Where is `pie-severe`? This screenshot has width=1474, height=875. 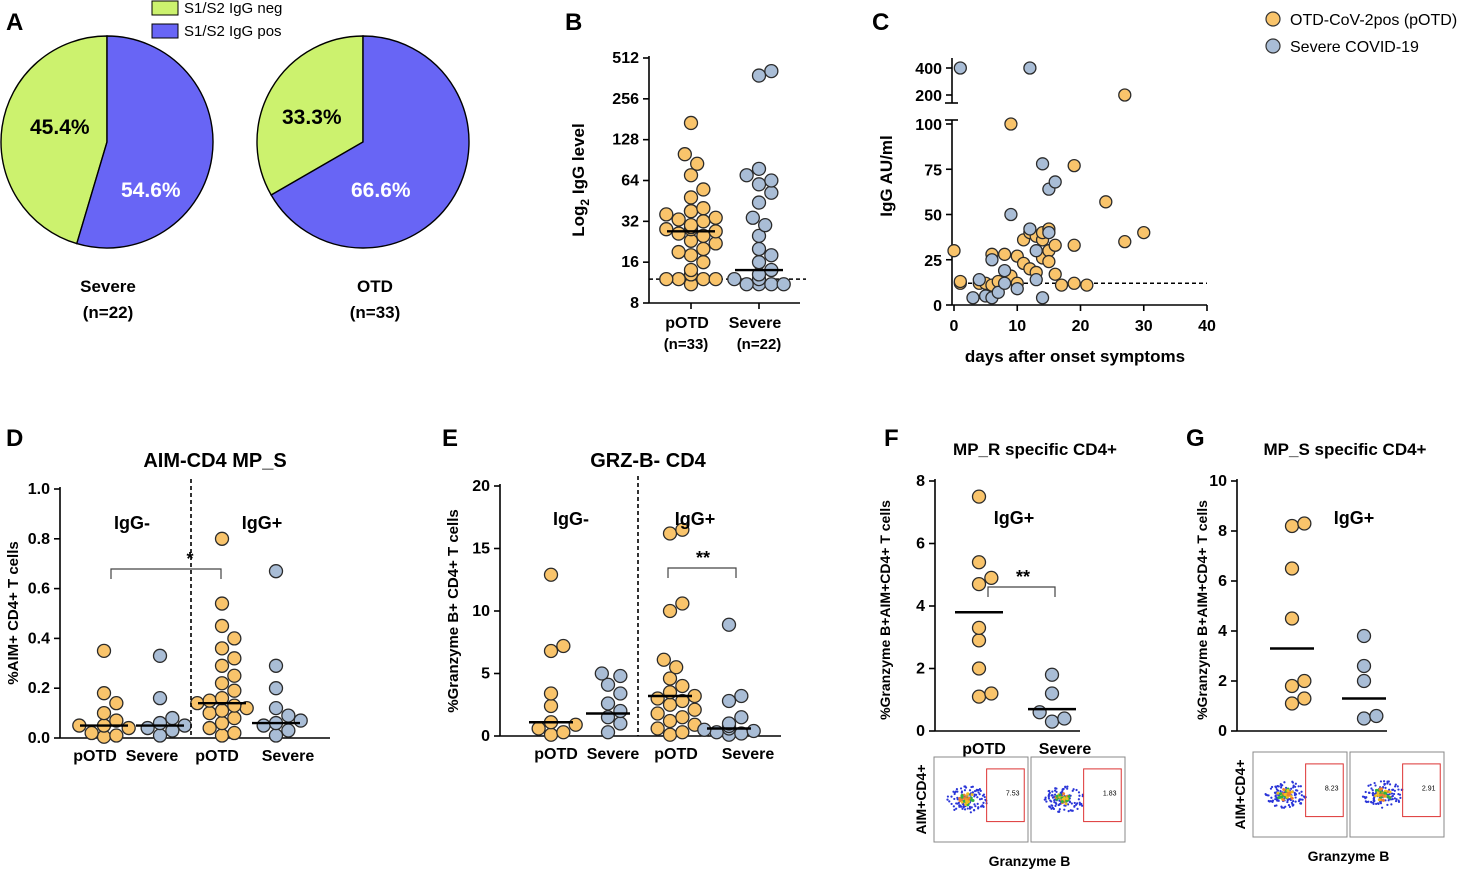
pie-severe is located at coordinates (107, 142).